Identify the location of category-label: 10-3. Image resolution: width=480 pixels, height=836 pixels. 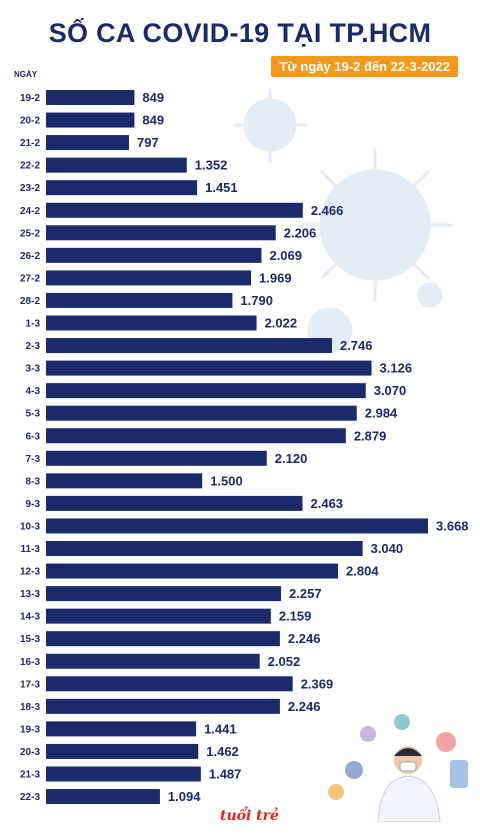
(30, 526).